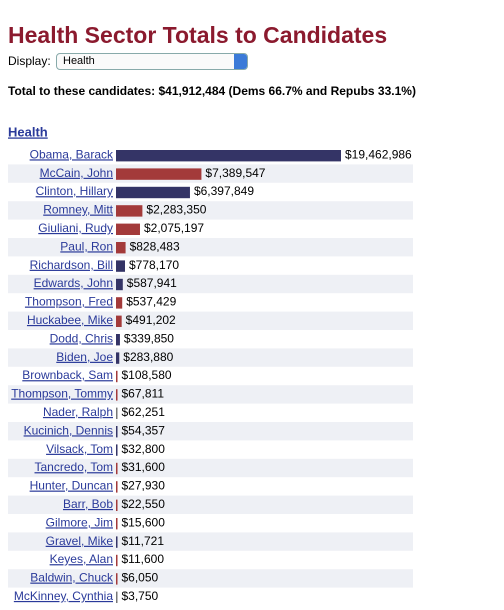 Image resolution: width=504 pixels, height=610 pixels. Describe the element at coordinates (144, 412) in the screenshot. I see `value-label: $62,251` at that location.